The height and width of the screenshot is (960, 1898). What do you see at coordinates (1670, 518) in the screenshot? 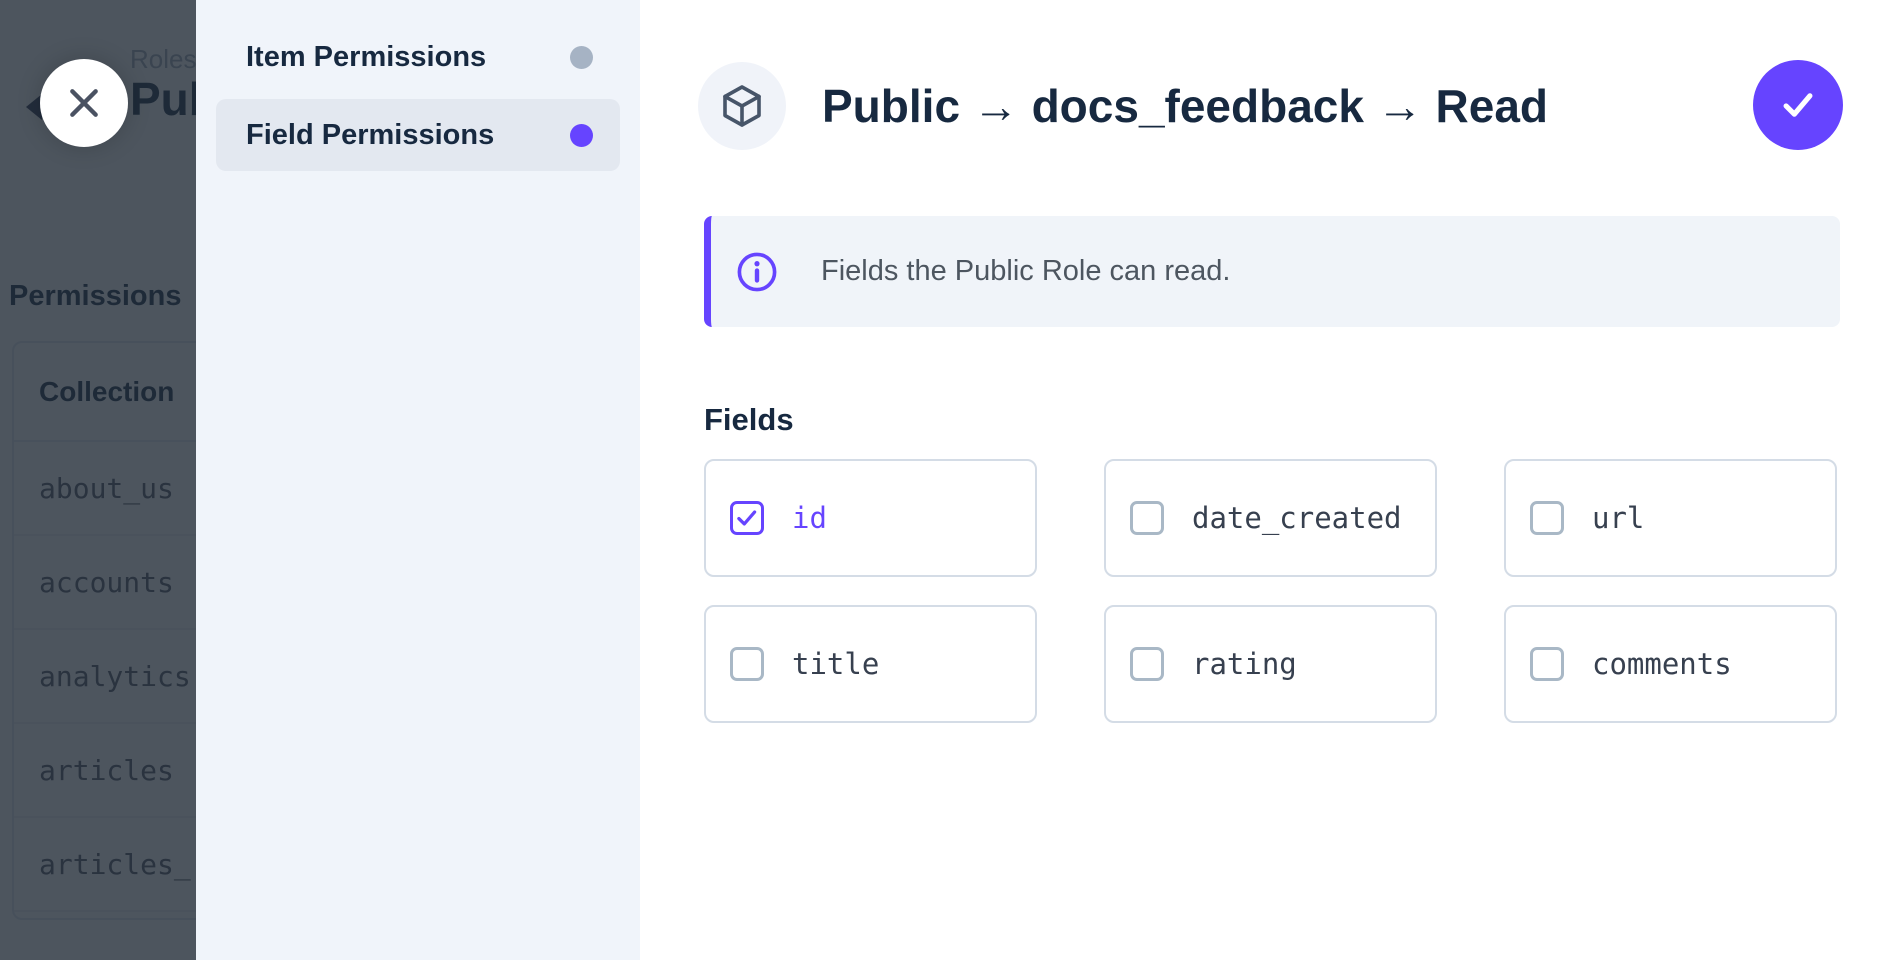
I see `field-card-url: url` at bounding box center [1670, 518].